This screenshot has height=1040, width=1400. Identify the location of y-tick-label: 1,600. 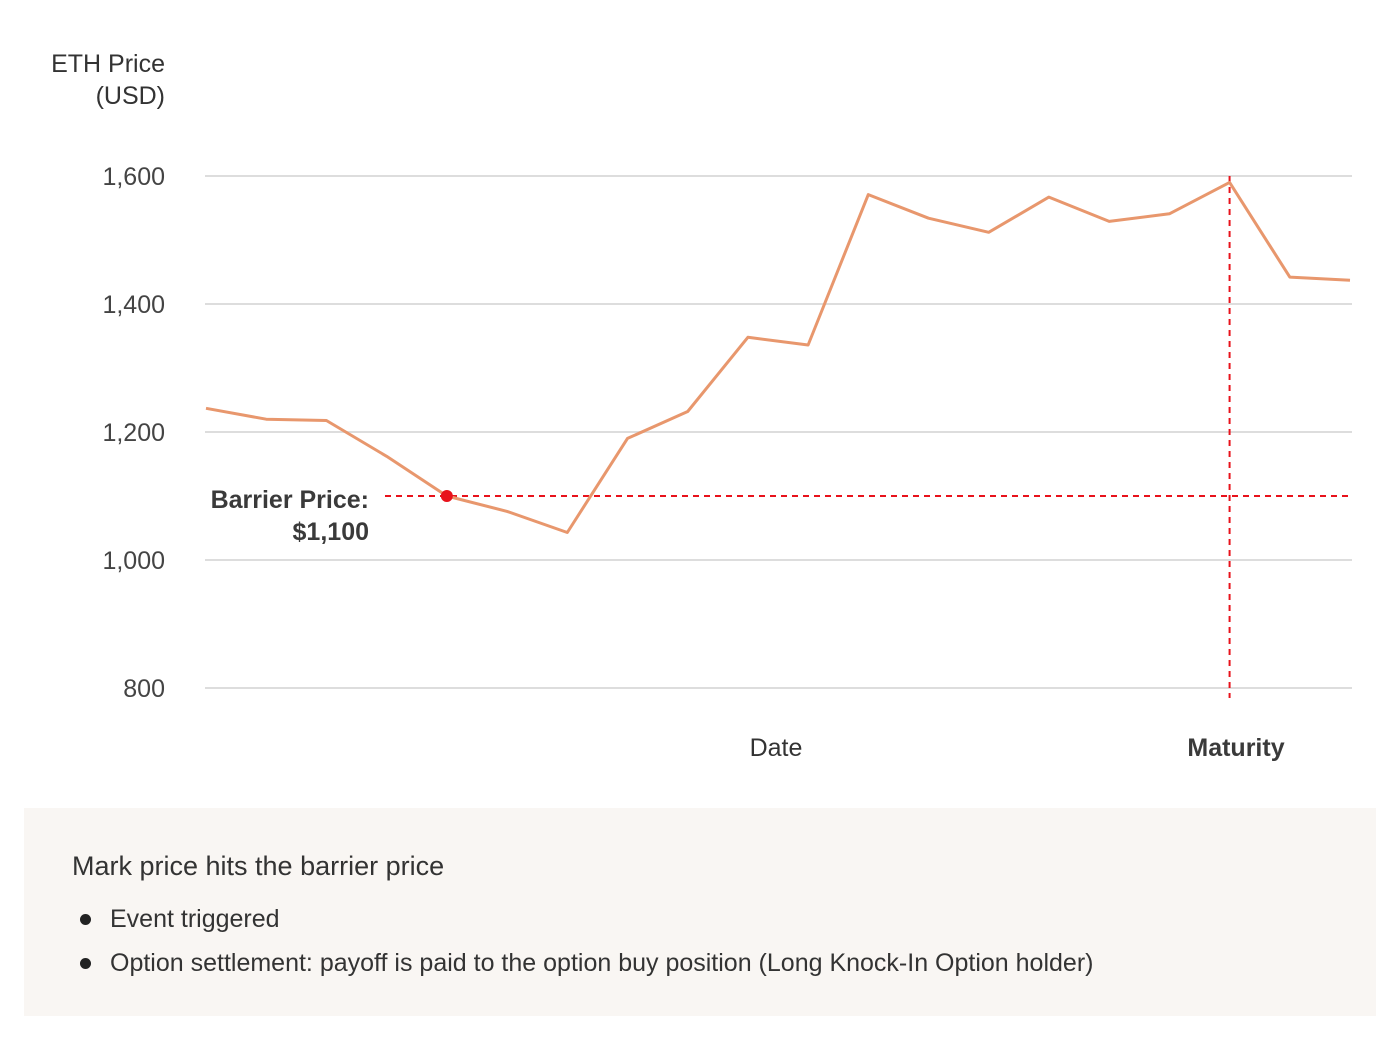
(133, 177).